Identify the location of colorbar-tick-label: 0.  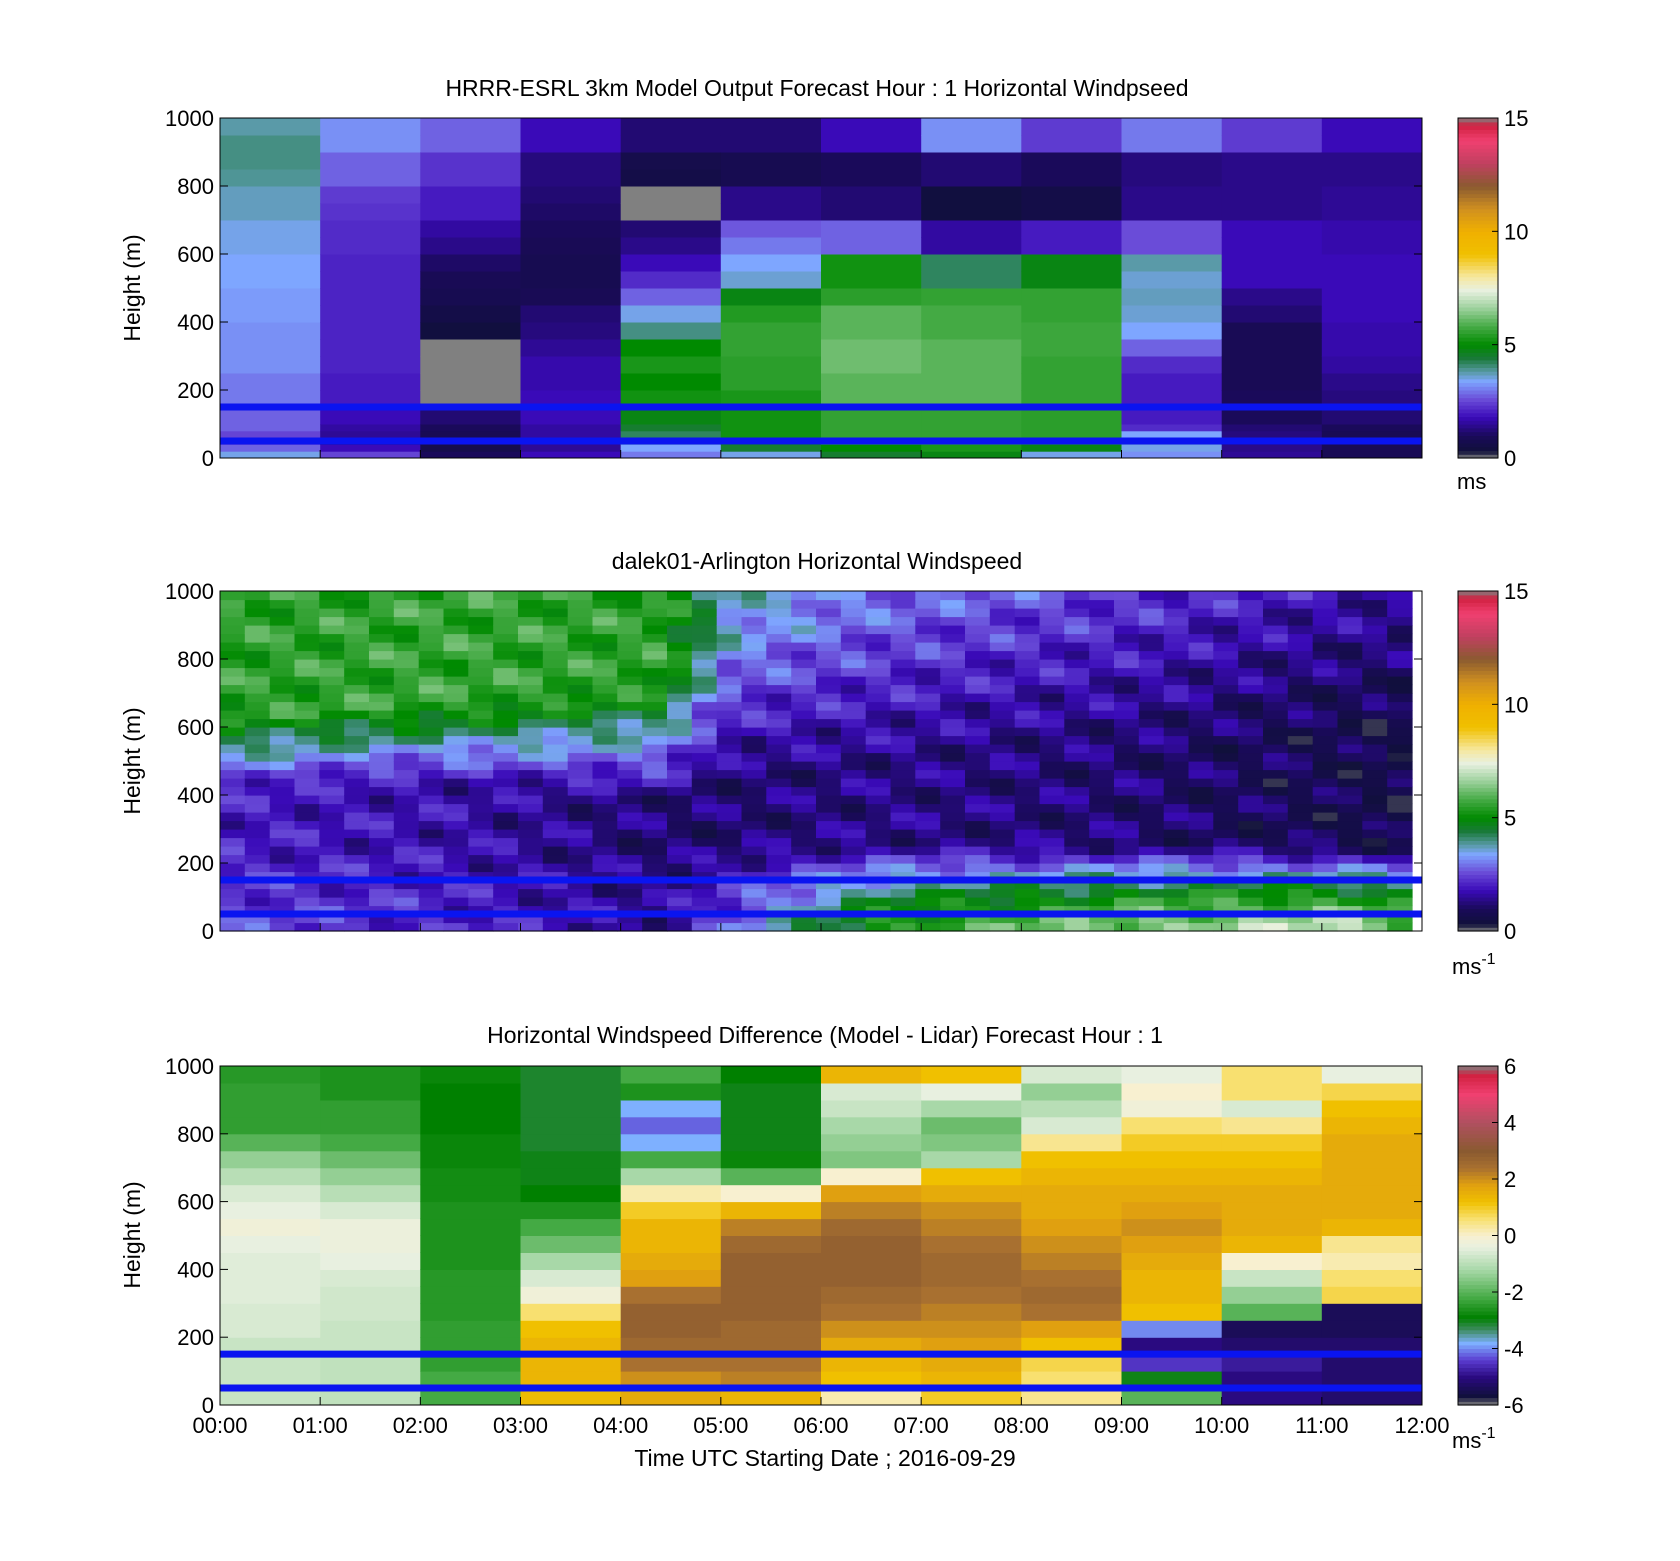
(1510, 931).